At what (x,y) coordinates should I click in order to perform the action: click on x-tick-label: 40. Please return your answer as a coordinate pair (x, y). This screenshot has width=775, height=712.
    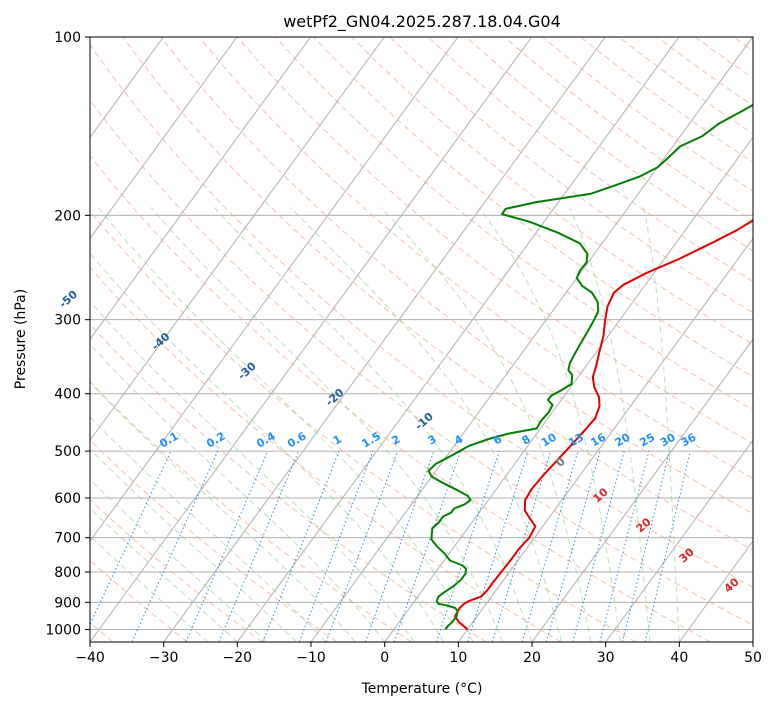
    Looking at the image, I should click on (679, 658).